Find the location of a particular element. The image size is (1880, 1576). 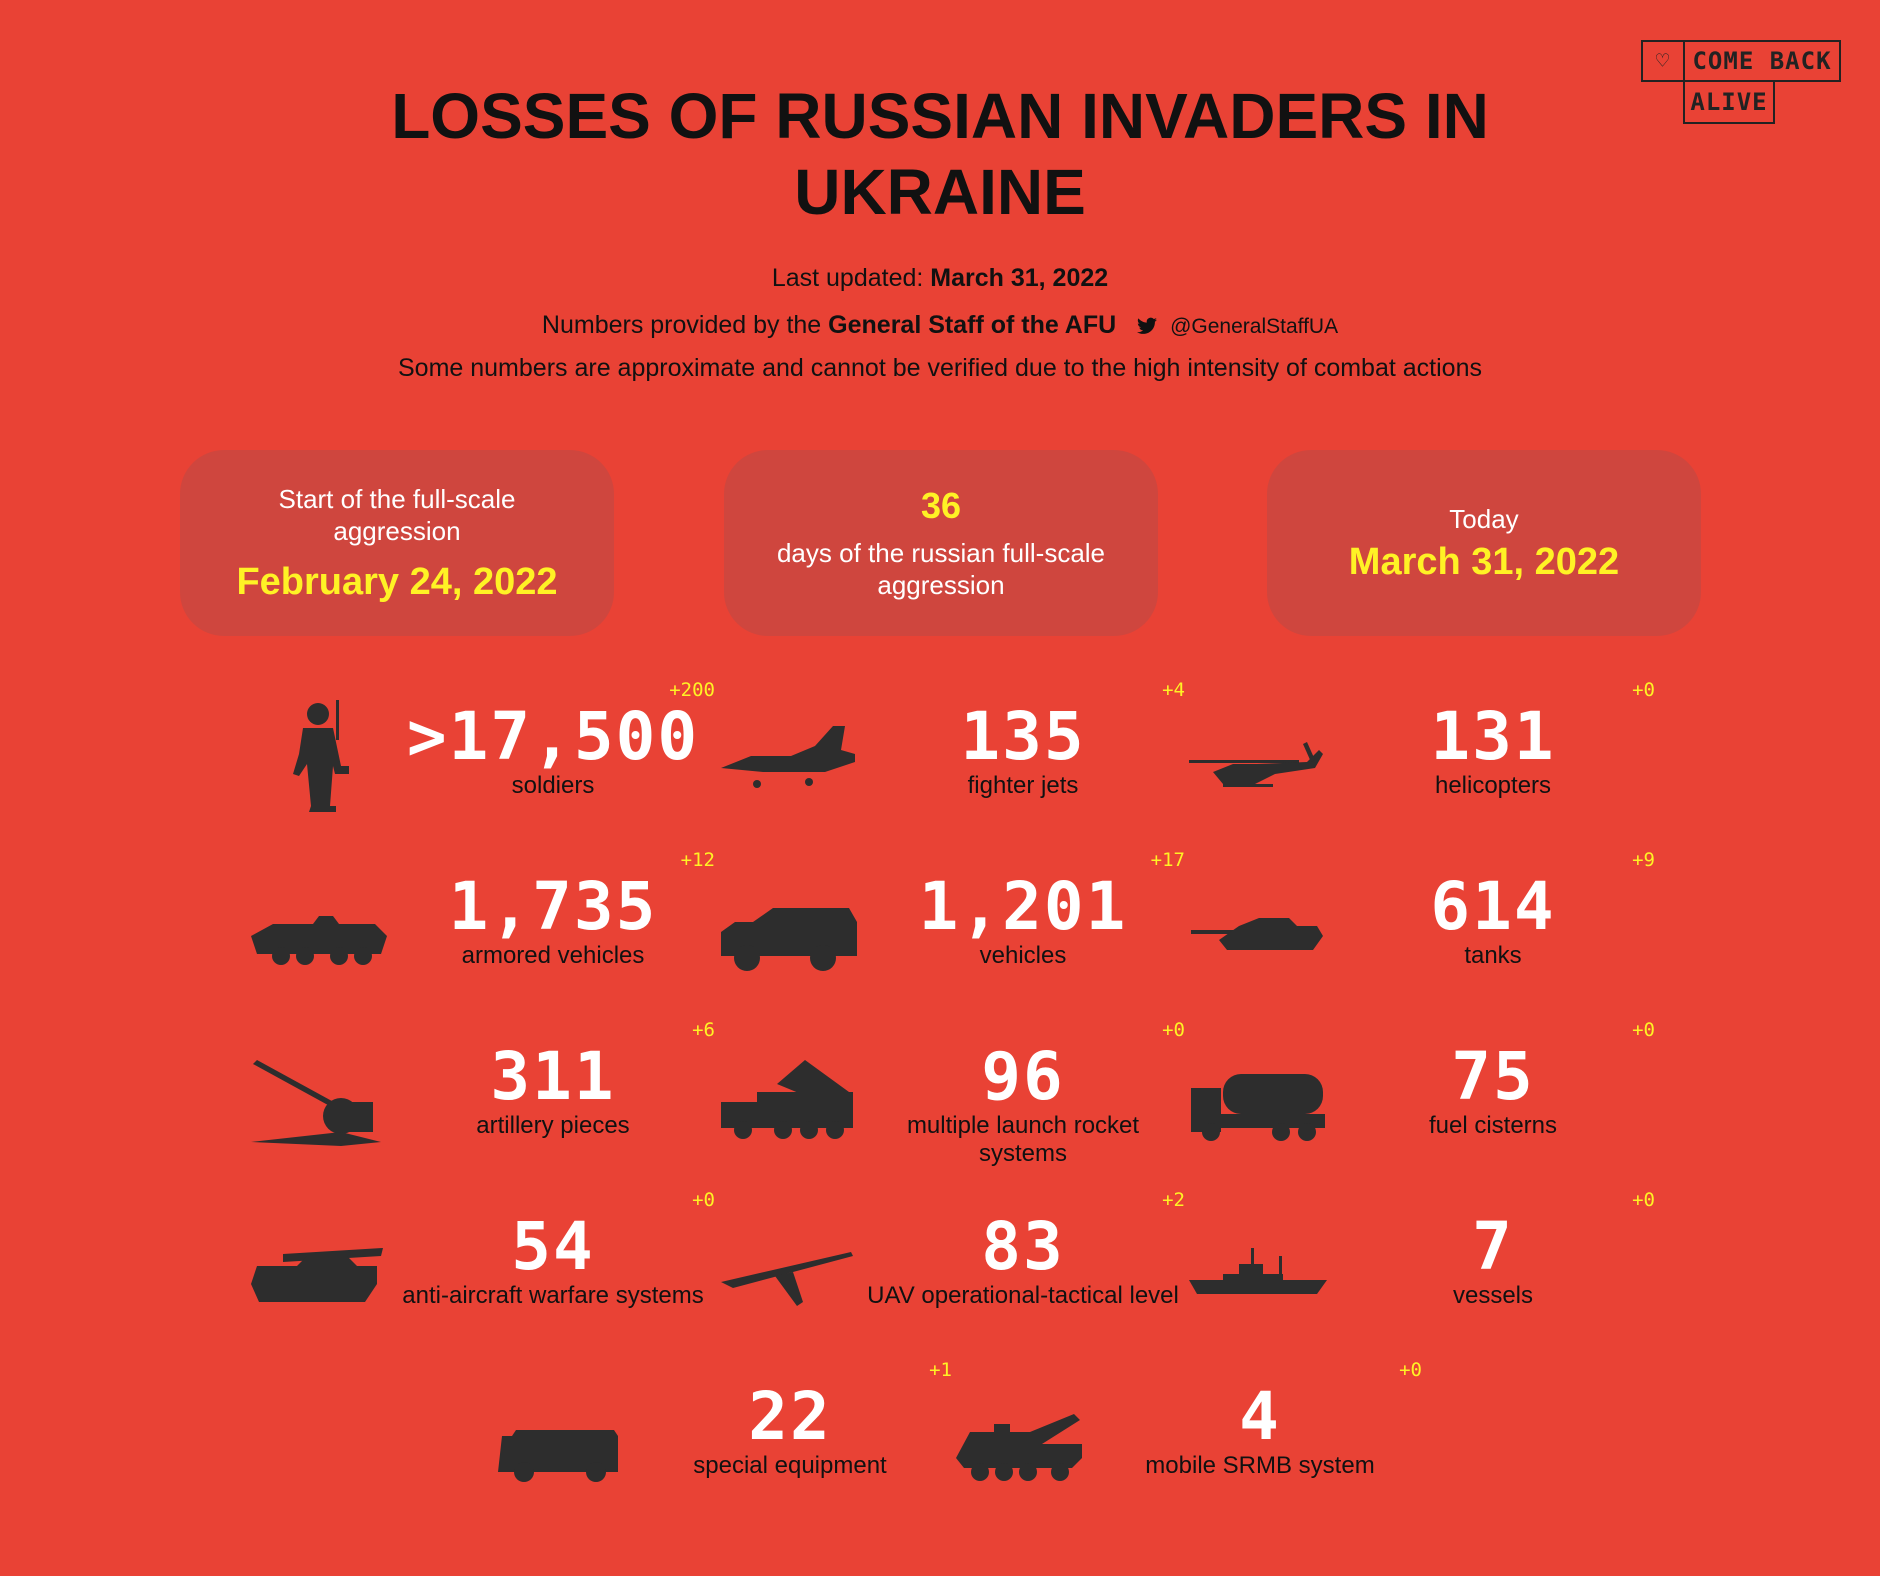

stat-label: UAV operational-tactical level is located at coordinates (1023, 1295).